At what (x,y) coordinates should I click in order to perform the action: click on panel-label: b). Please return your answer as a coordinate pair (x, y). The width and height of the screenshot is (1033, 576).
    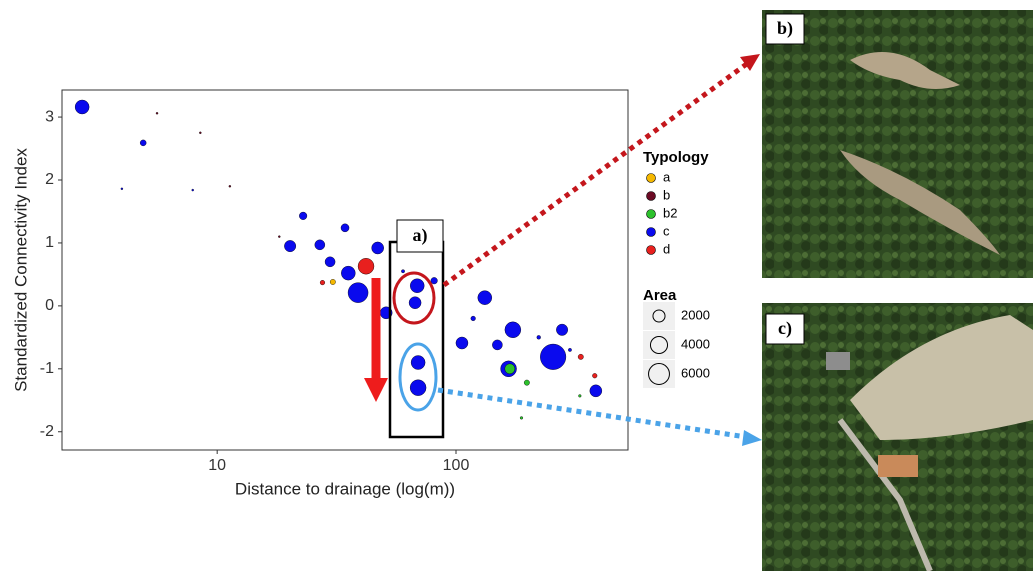
    Looking at the image, I should click on (785, 28).